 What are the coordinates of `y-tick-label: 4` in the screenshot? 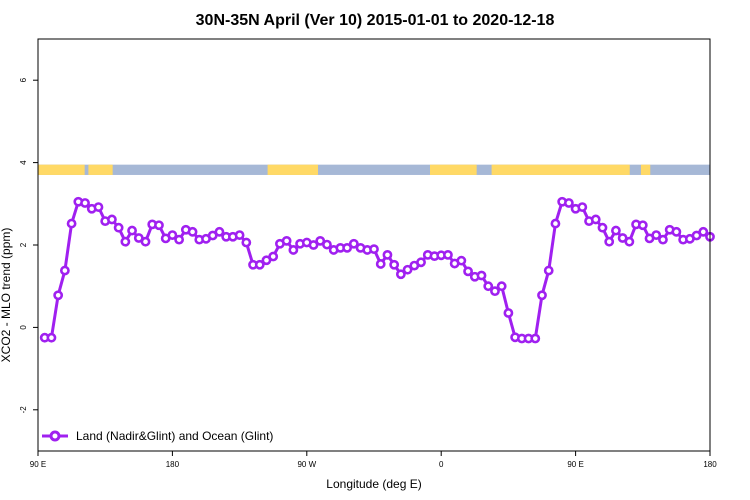 It's located at (23, 162).